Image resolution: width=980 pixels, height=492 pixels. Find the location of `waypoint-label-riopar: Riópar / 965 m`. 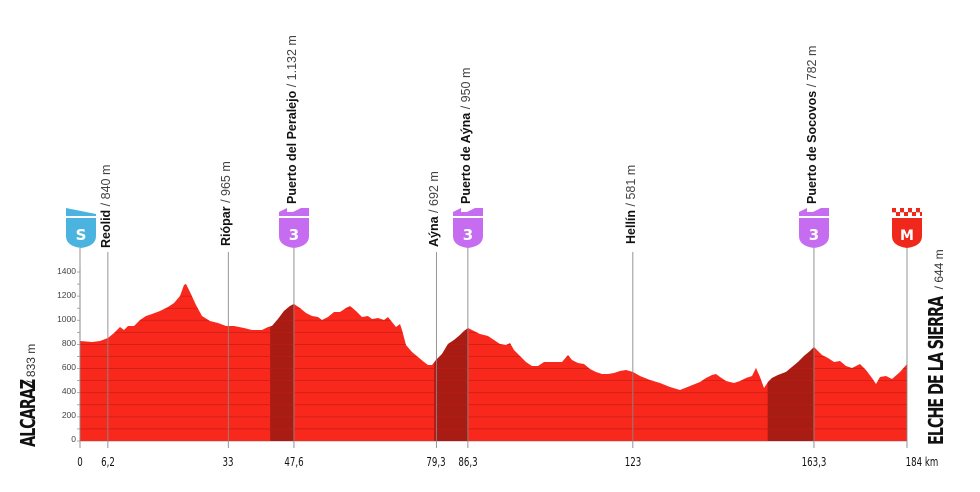

waypoint-label-riopar: Riópar / 965 m is located at coordinates (226, 203).